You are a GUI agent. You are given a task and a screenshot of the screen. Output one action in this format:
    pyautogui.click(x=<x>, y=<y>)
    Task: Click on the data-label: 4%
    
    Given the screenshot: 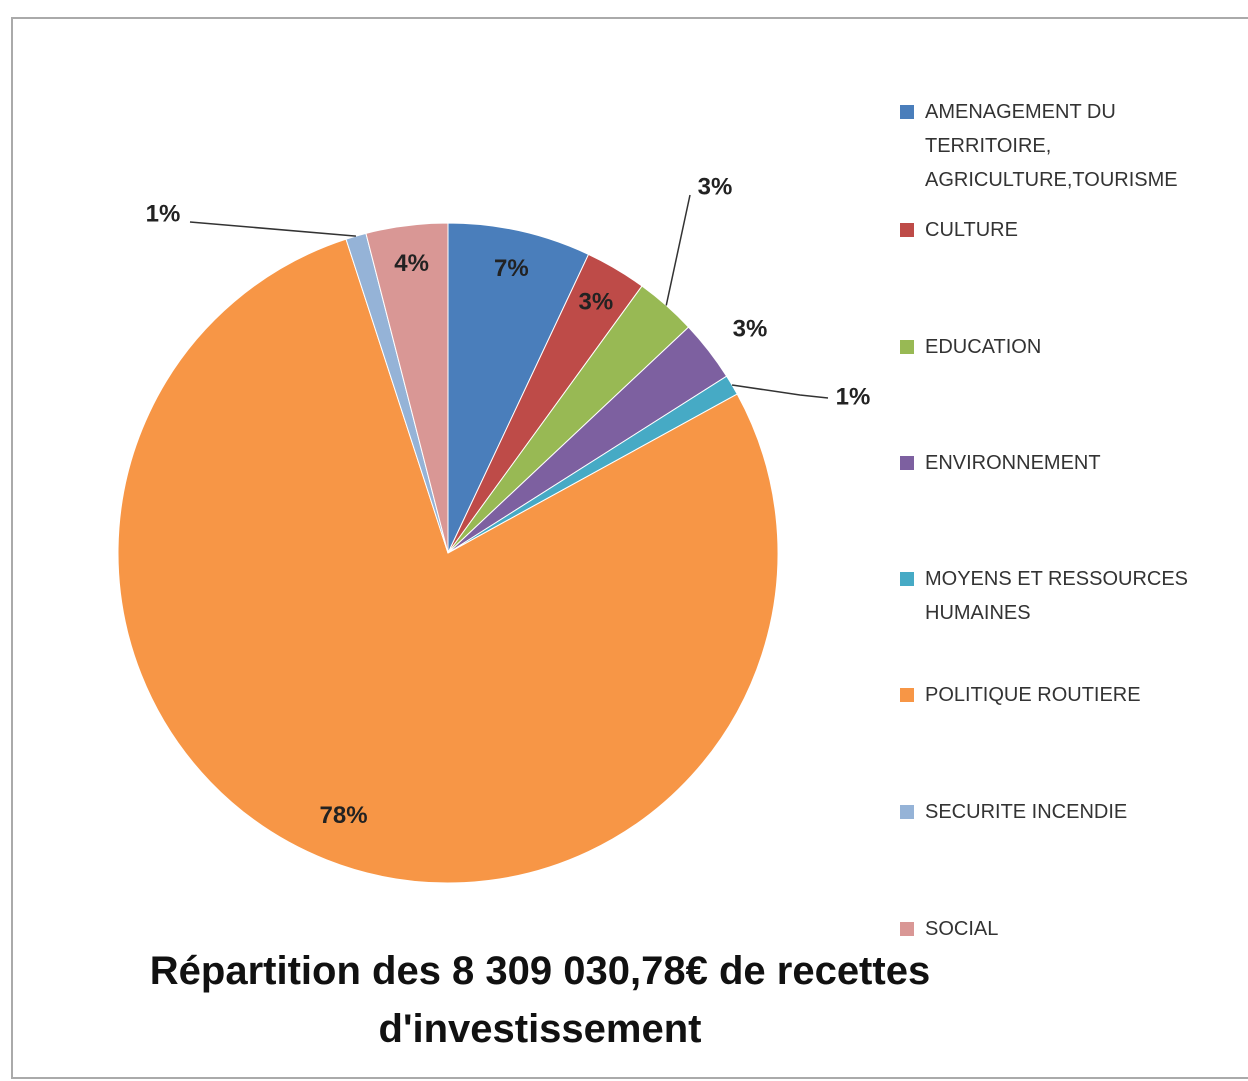 What is the action you would take?
    pyautogui.click(x=411, y=263)
    